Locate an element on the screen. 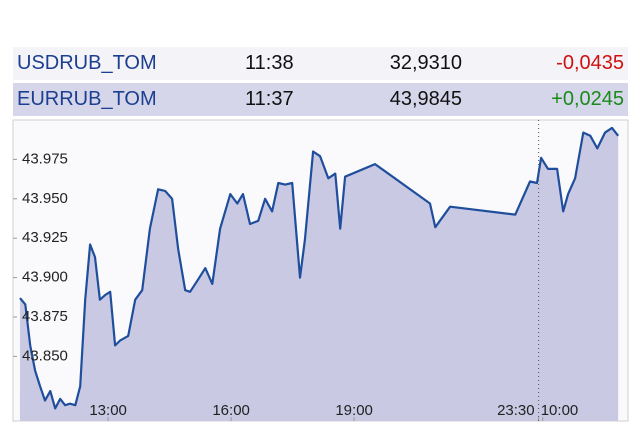  x-tick-label: 16:00 is located at coordinates (231, 410).